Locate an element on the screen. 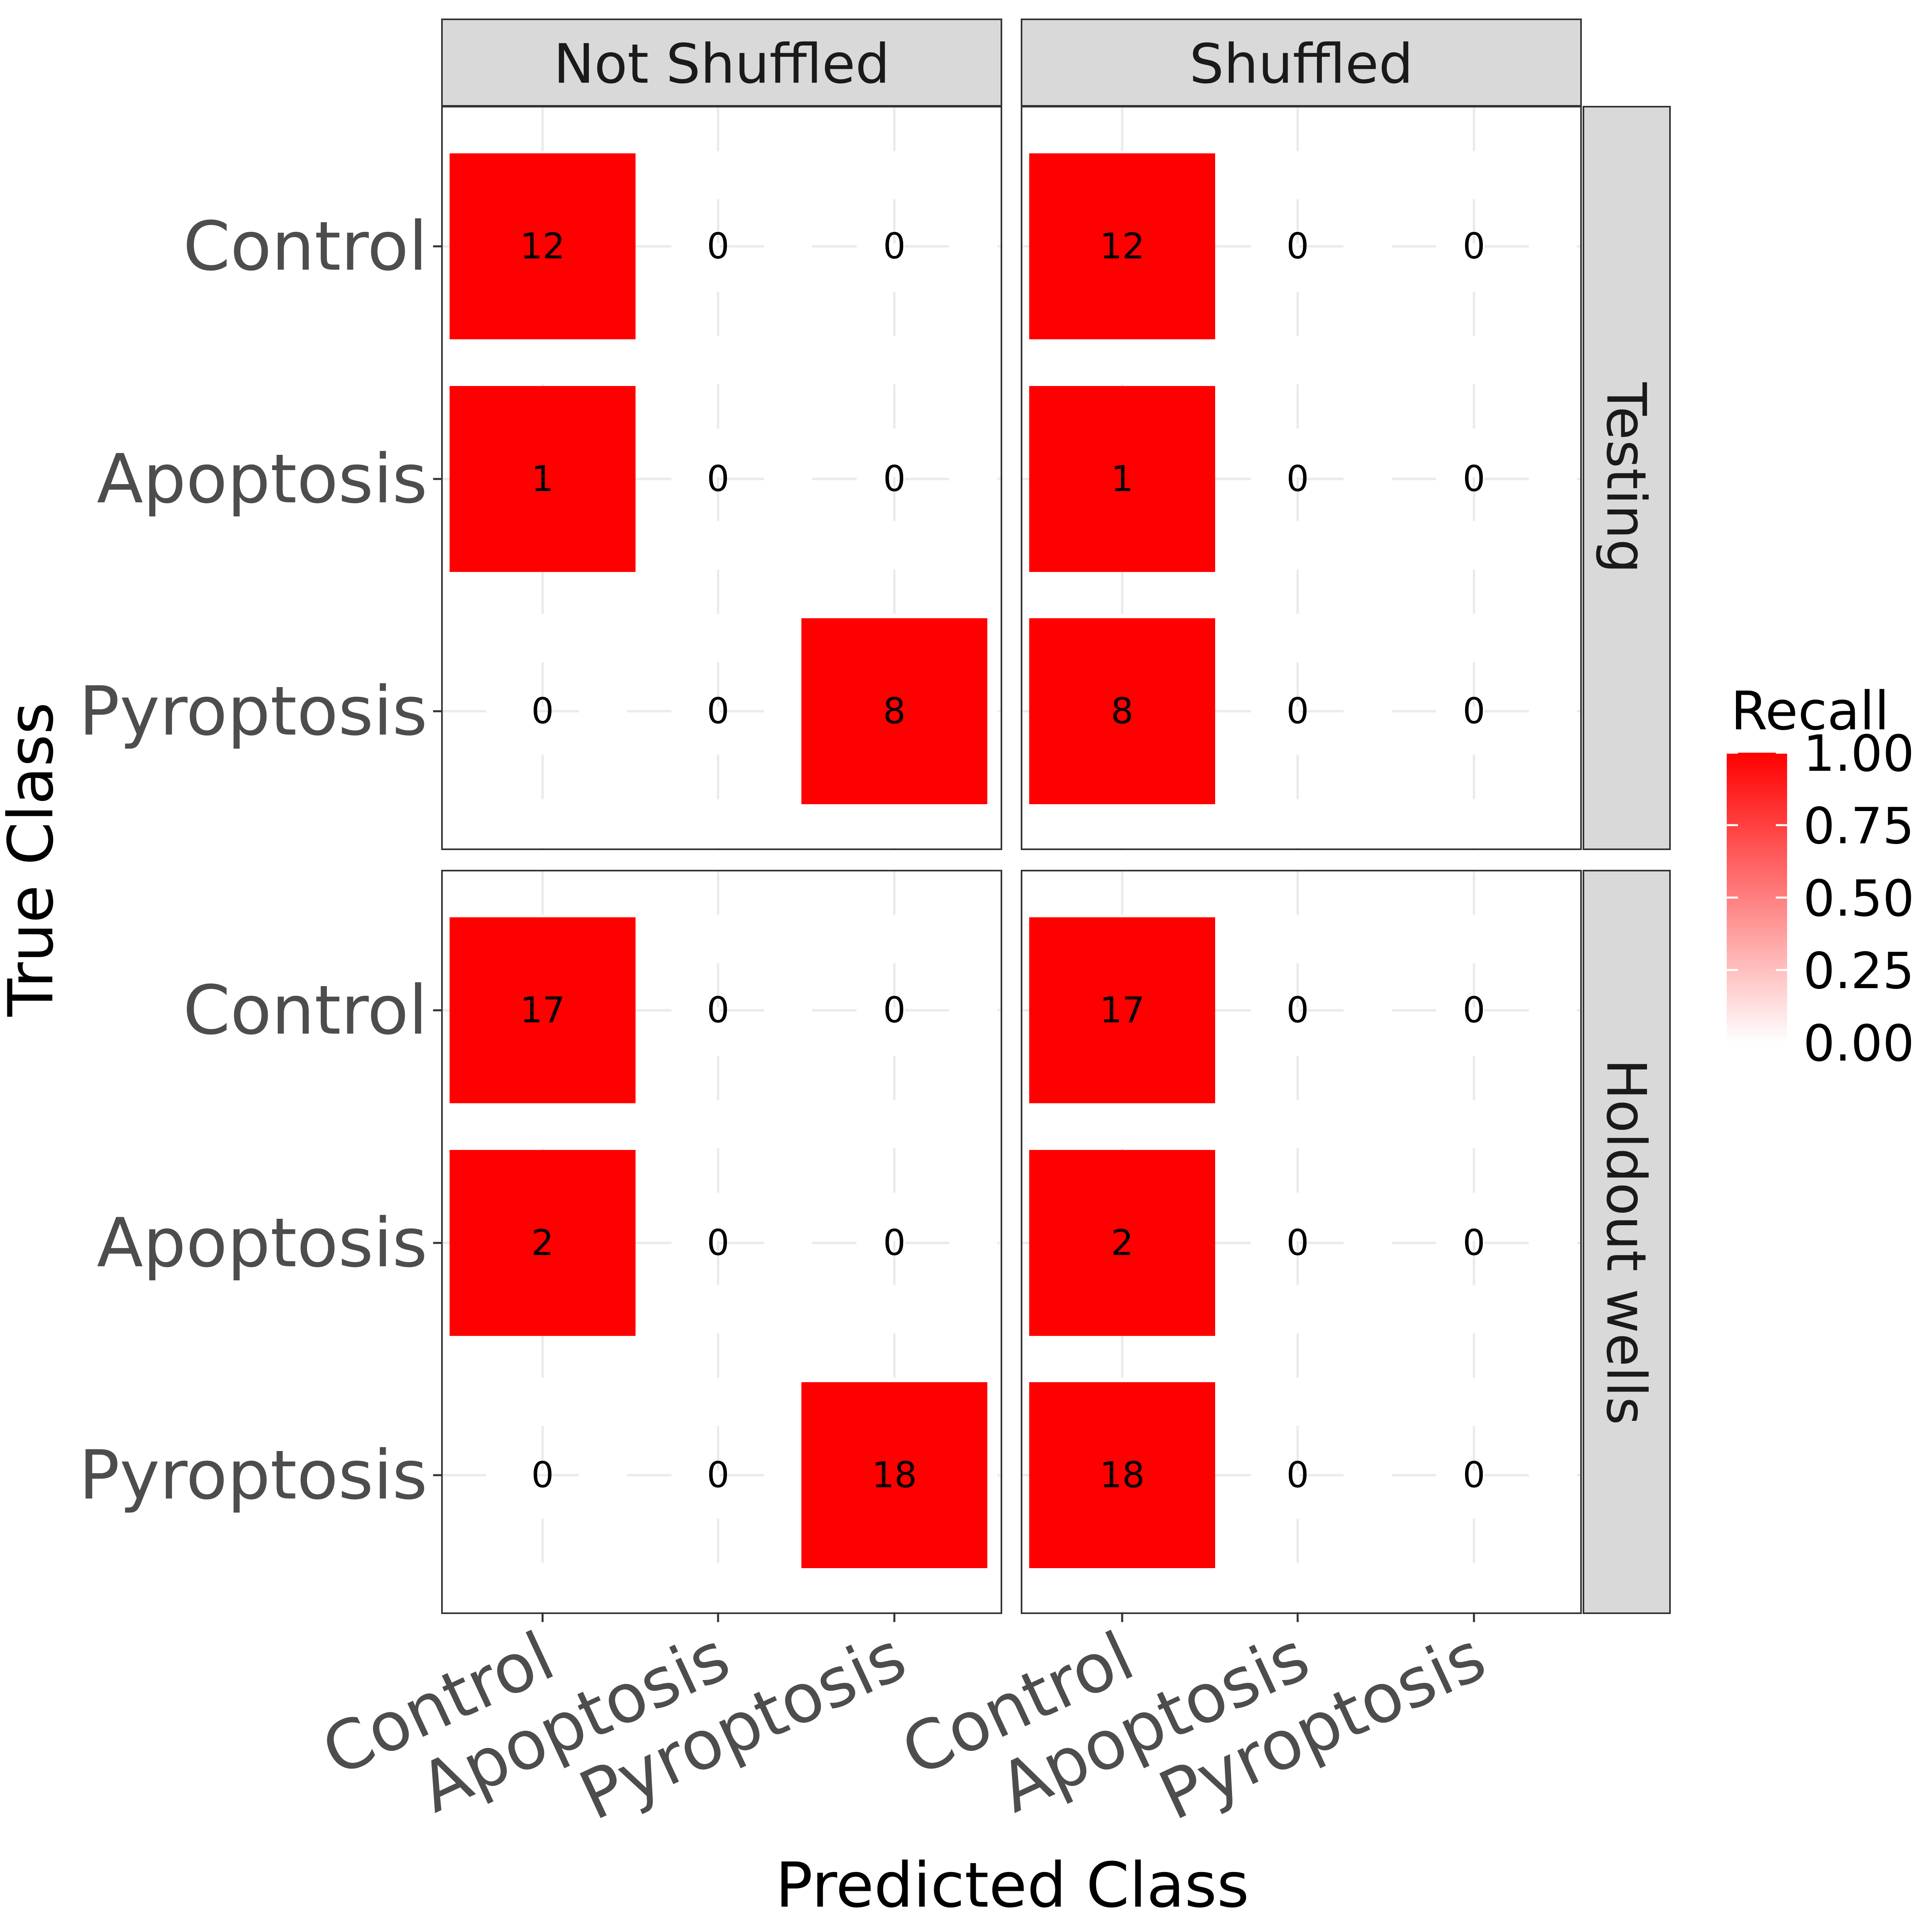 Image resolution: width=1932 pixels, height=1932 pixels. column-strip-label: Shuffled is located at coordinates (1301, 64).